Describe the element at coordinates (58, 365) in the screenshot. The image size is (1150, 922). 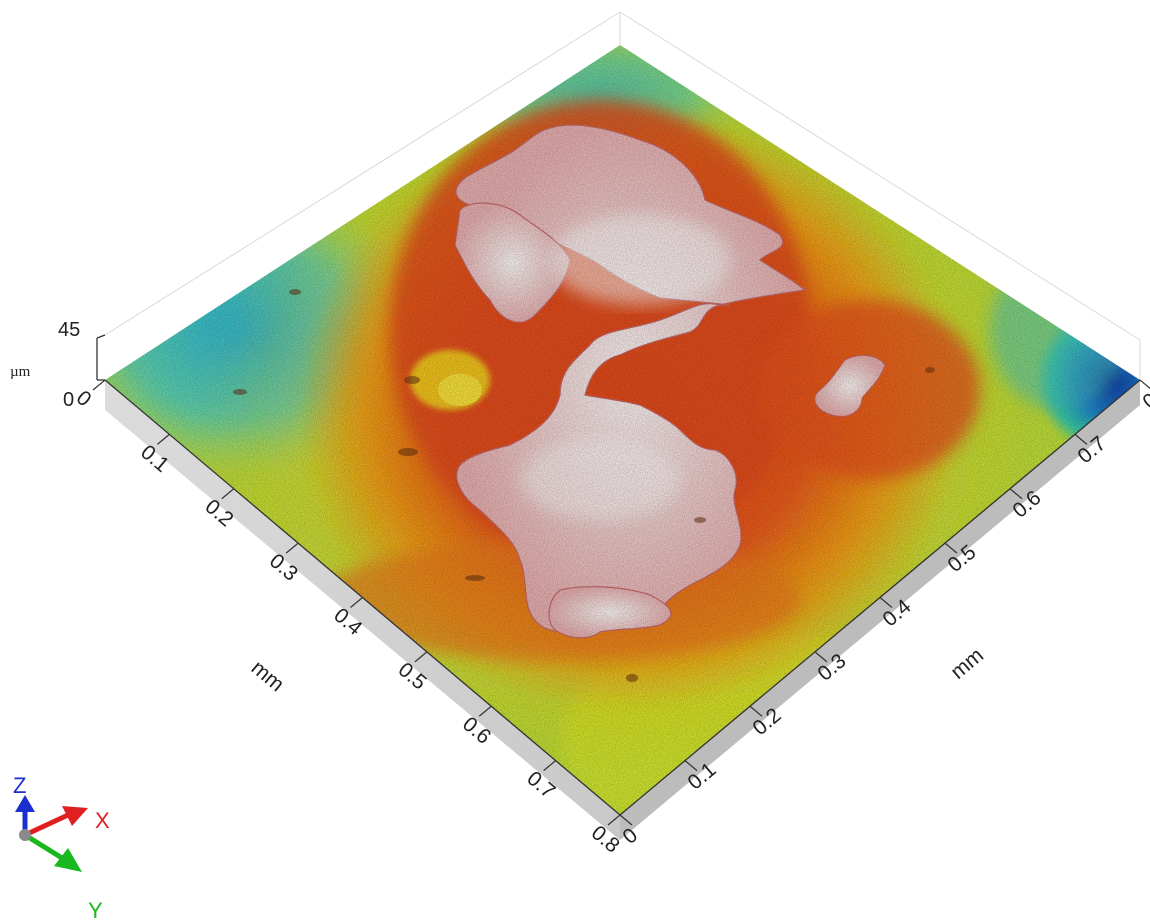
I see `z-axis: 45 0 µm` at that location.